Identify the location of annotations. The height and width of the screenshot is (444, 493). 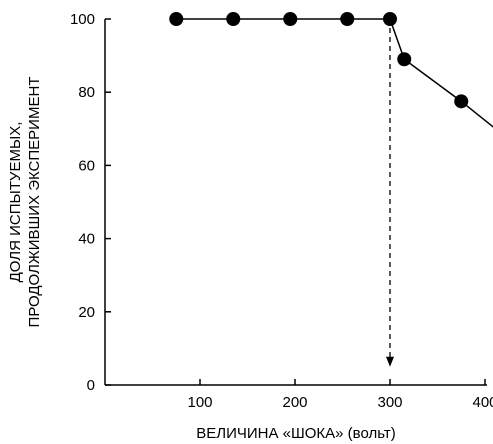
(390, 193).